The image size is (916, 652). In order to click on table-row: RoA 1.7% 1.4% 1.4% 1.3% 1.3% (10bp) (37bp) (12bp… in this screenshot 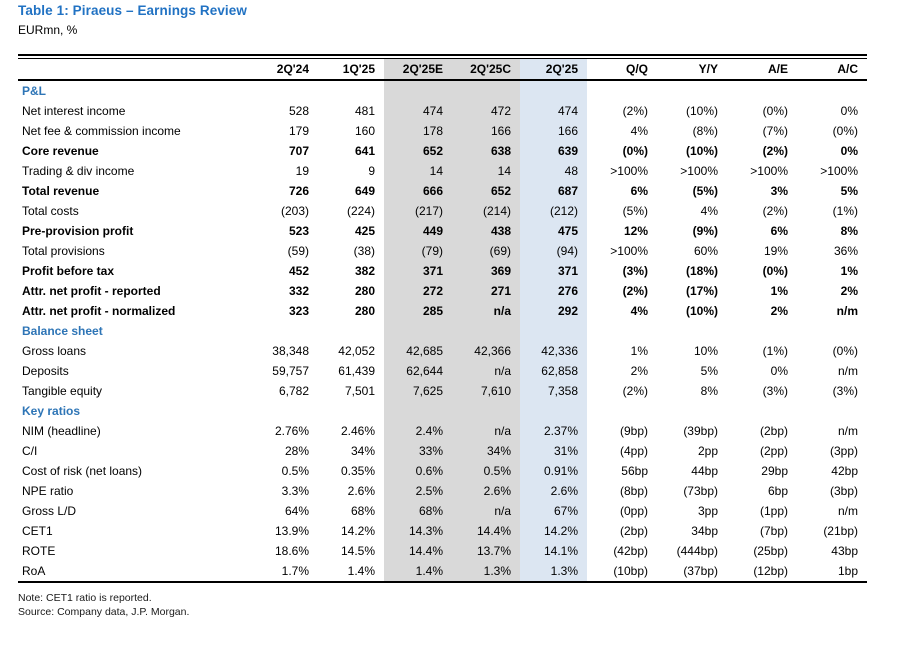, I will do `click(442, 571)`.